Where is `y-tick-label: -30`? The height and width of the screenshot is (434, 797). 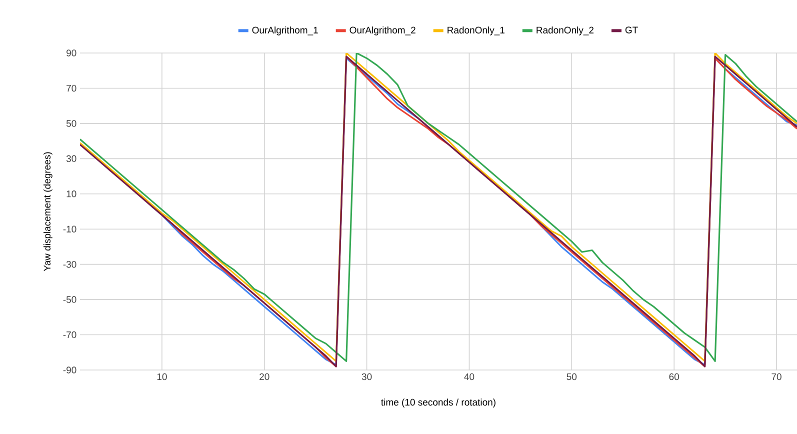
y-tick-label: -30 is located at coordinates (69, 264).